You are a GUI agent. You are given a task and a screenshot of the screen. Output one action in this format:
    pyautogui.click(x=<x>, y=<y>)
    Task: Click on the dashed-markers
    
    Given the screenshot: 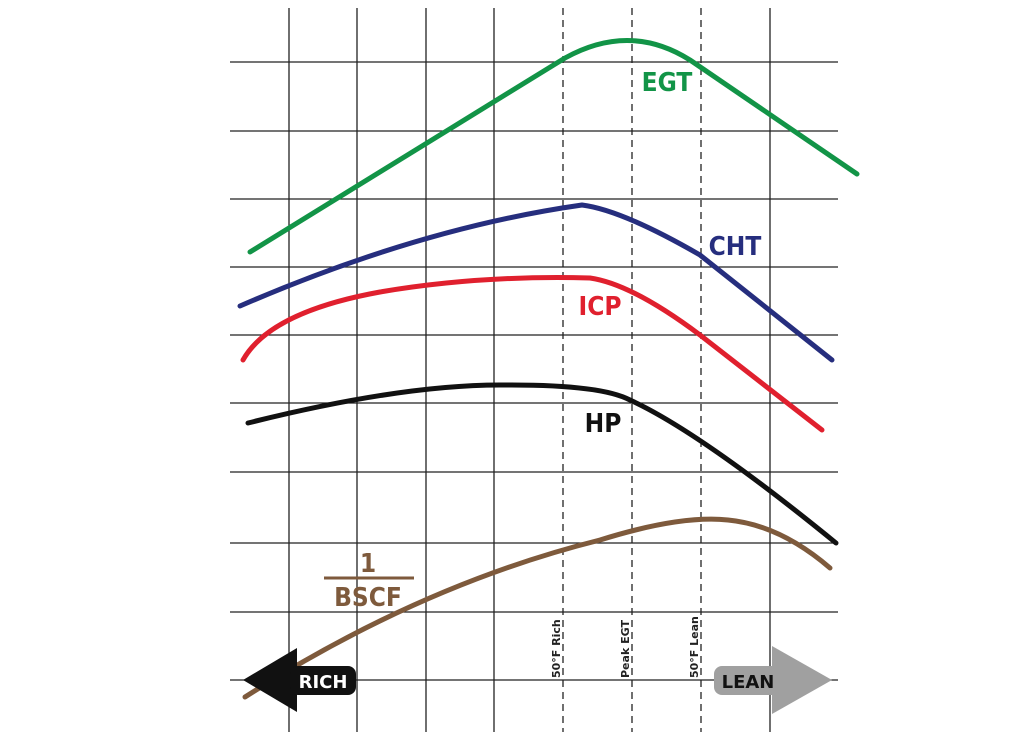 What is the action you would take?
    pyautogui.click(x=632, y=370)
    